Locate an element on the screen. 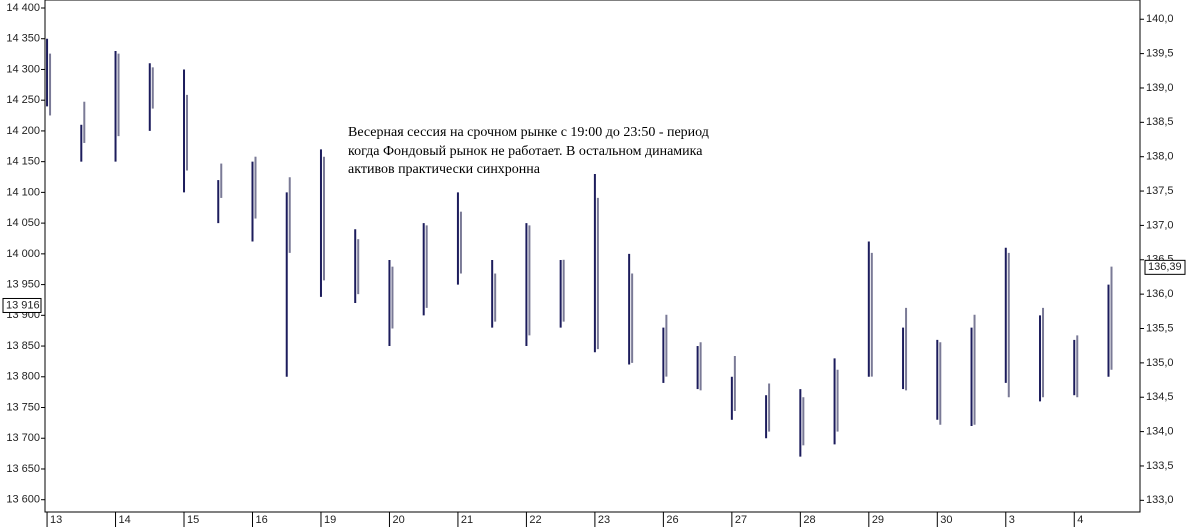  y-tick-label: 13 750 is located at coordinates (23, 407).